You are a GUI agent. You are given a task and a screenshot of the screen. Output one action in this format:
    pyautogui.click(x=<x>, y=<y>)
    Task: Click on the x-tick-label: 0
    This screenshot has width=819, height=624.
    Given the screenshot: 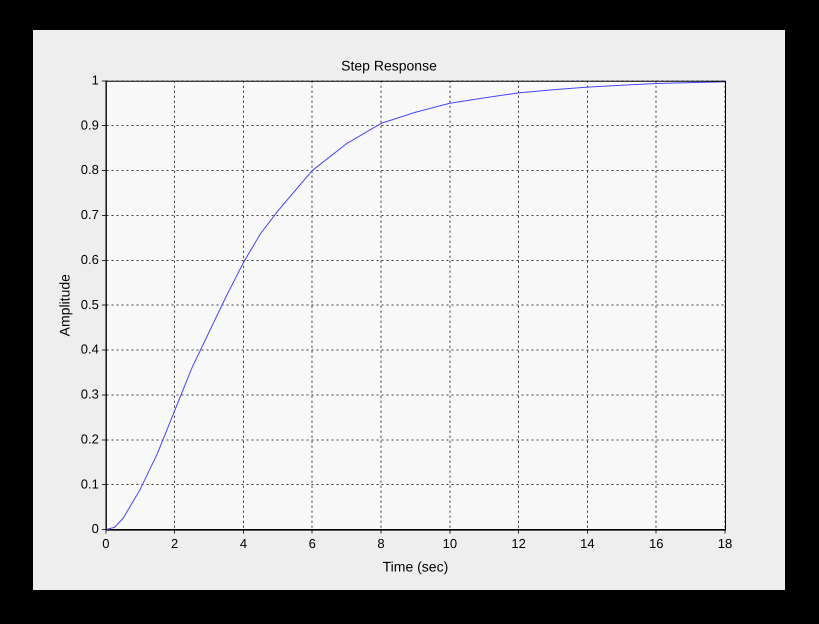 What is the action you would take?
    pyautogui.click(x=106, y=543)
    